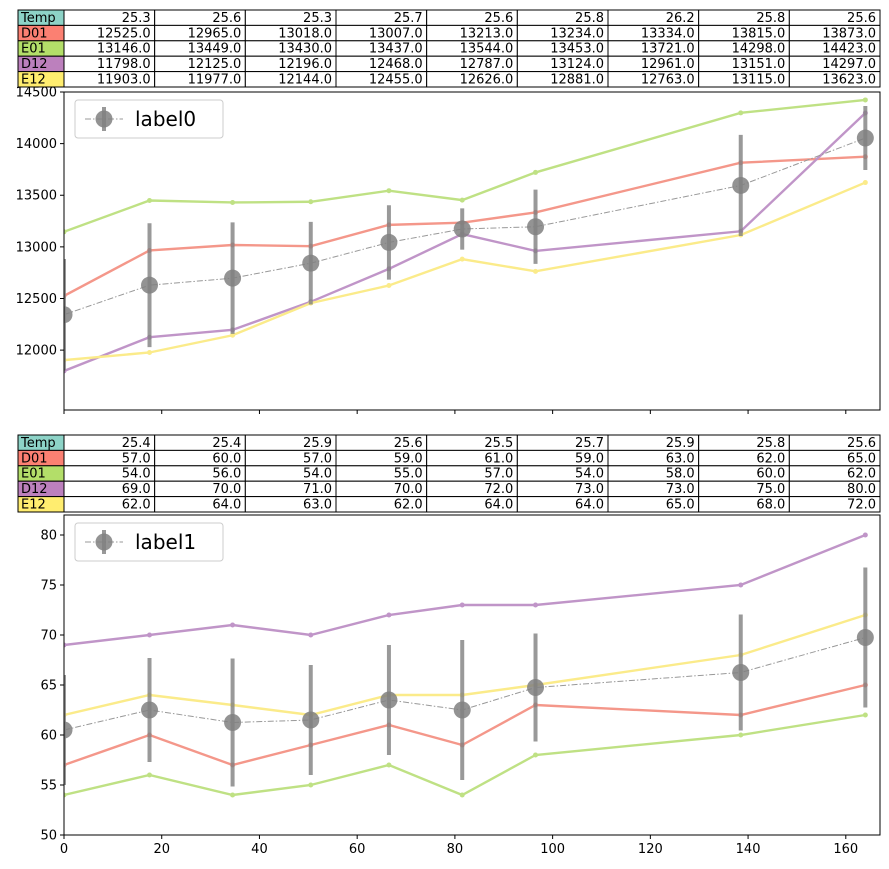 This screenshot has width=889, height=869. Describe the element at coordinates (317, 505) in the screenshot. I see `table-cell-value: 63.0` at that location.